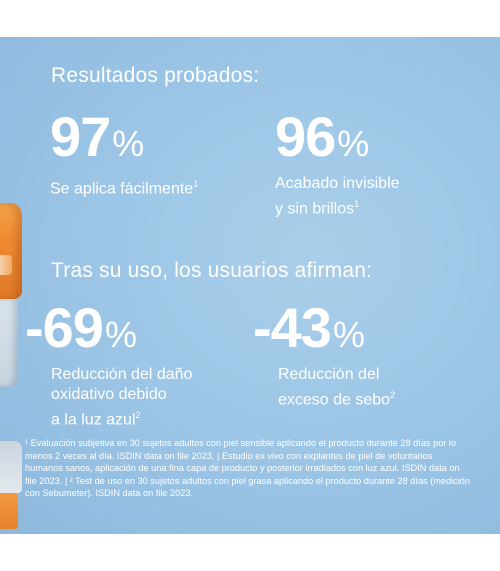 The width and height of the screenshot is (500, 571). I want to click on stat-easy-application: 97% Se aplica fácilmente1, so click(124, 154).